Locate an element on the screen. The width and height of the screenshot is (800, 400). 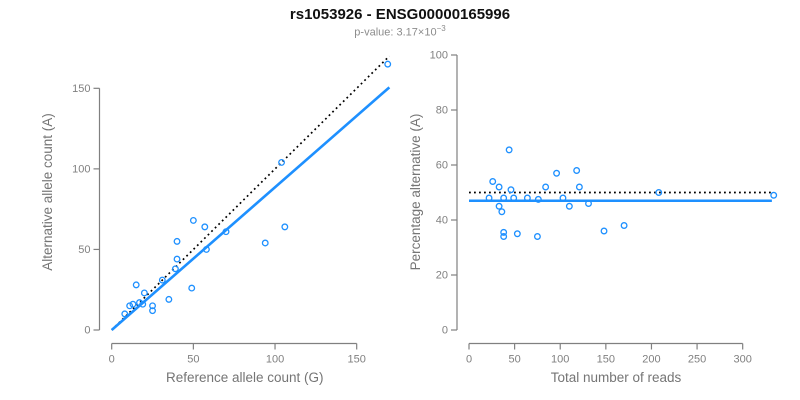
pvalue-subtitle: p-value: 3.17×10−3 is located at coordinates (400, 31).